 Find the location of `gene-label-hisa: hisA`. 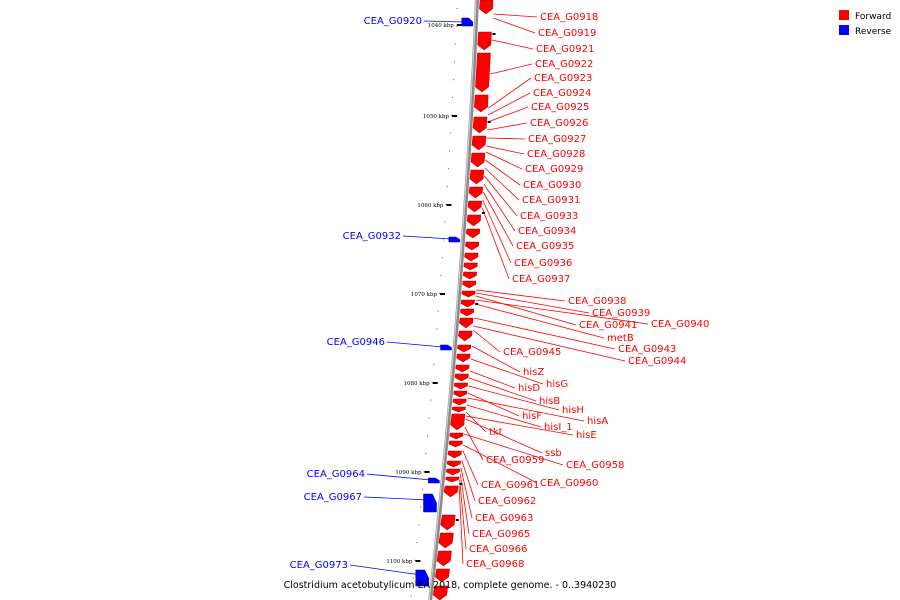

gene-label-hisa: hisA is located at coordinates (597, 421).